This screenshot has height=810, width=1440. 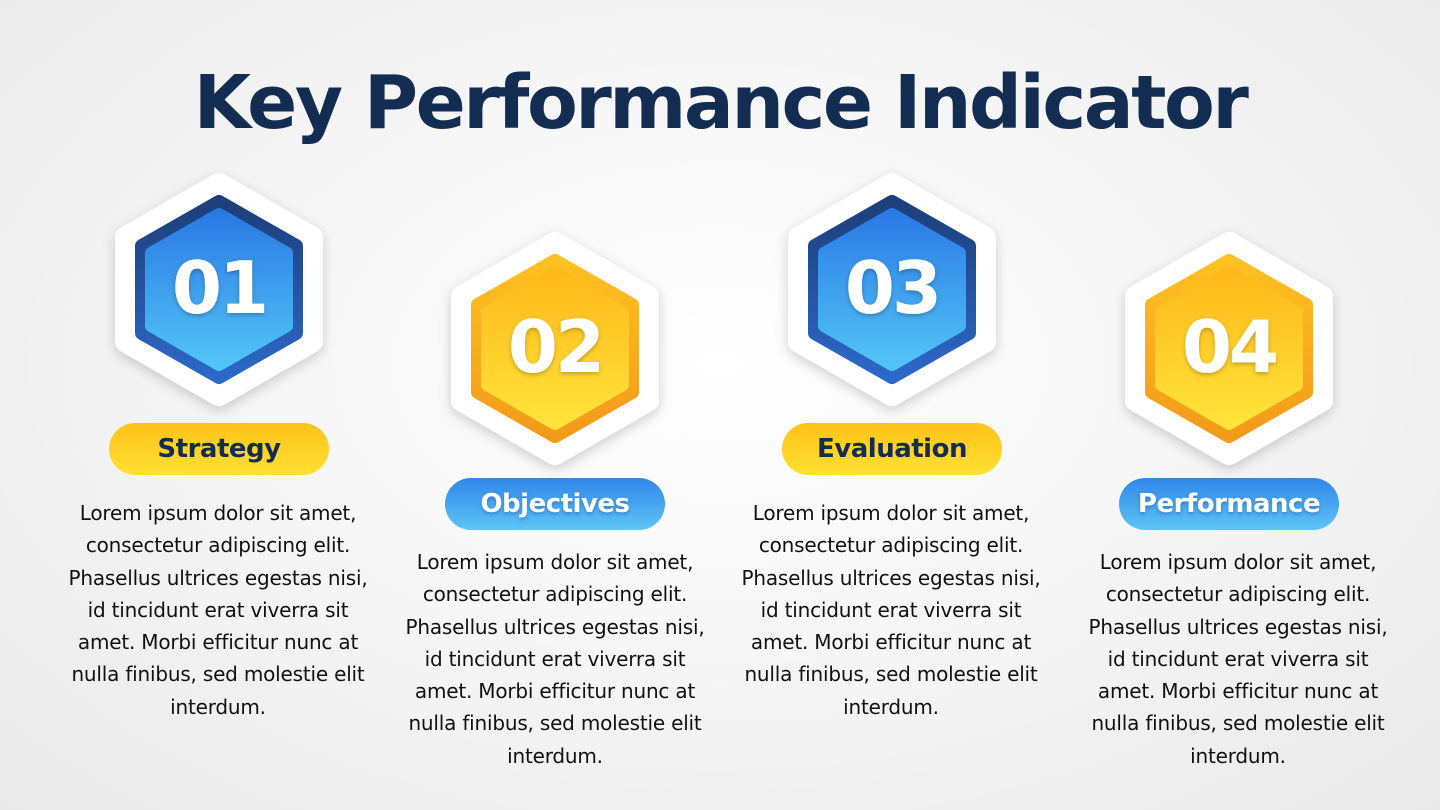 I want to click on hexagon-badge-02: 02, so click(x=555, y=348).